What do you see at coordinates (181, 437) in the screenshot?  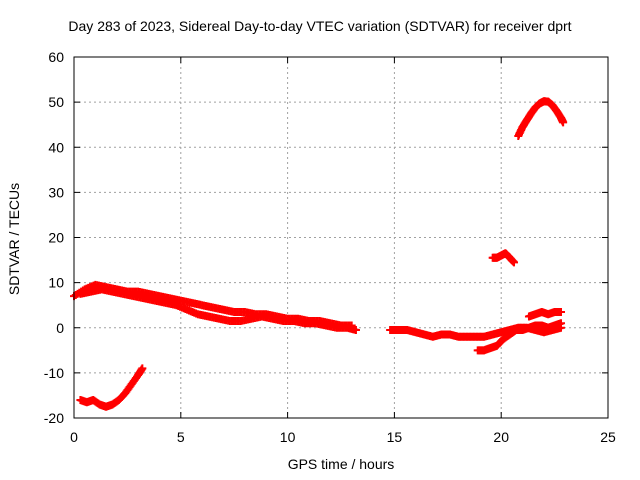 I see `x-tick-label: 5` at bounding box center [181, 437].